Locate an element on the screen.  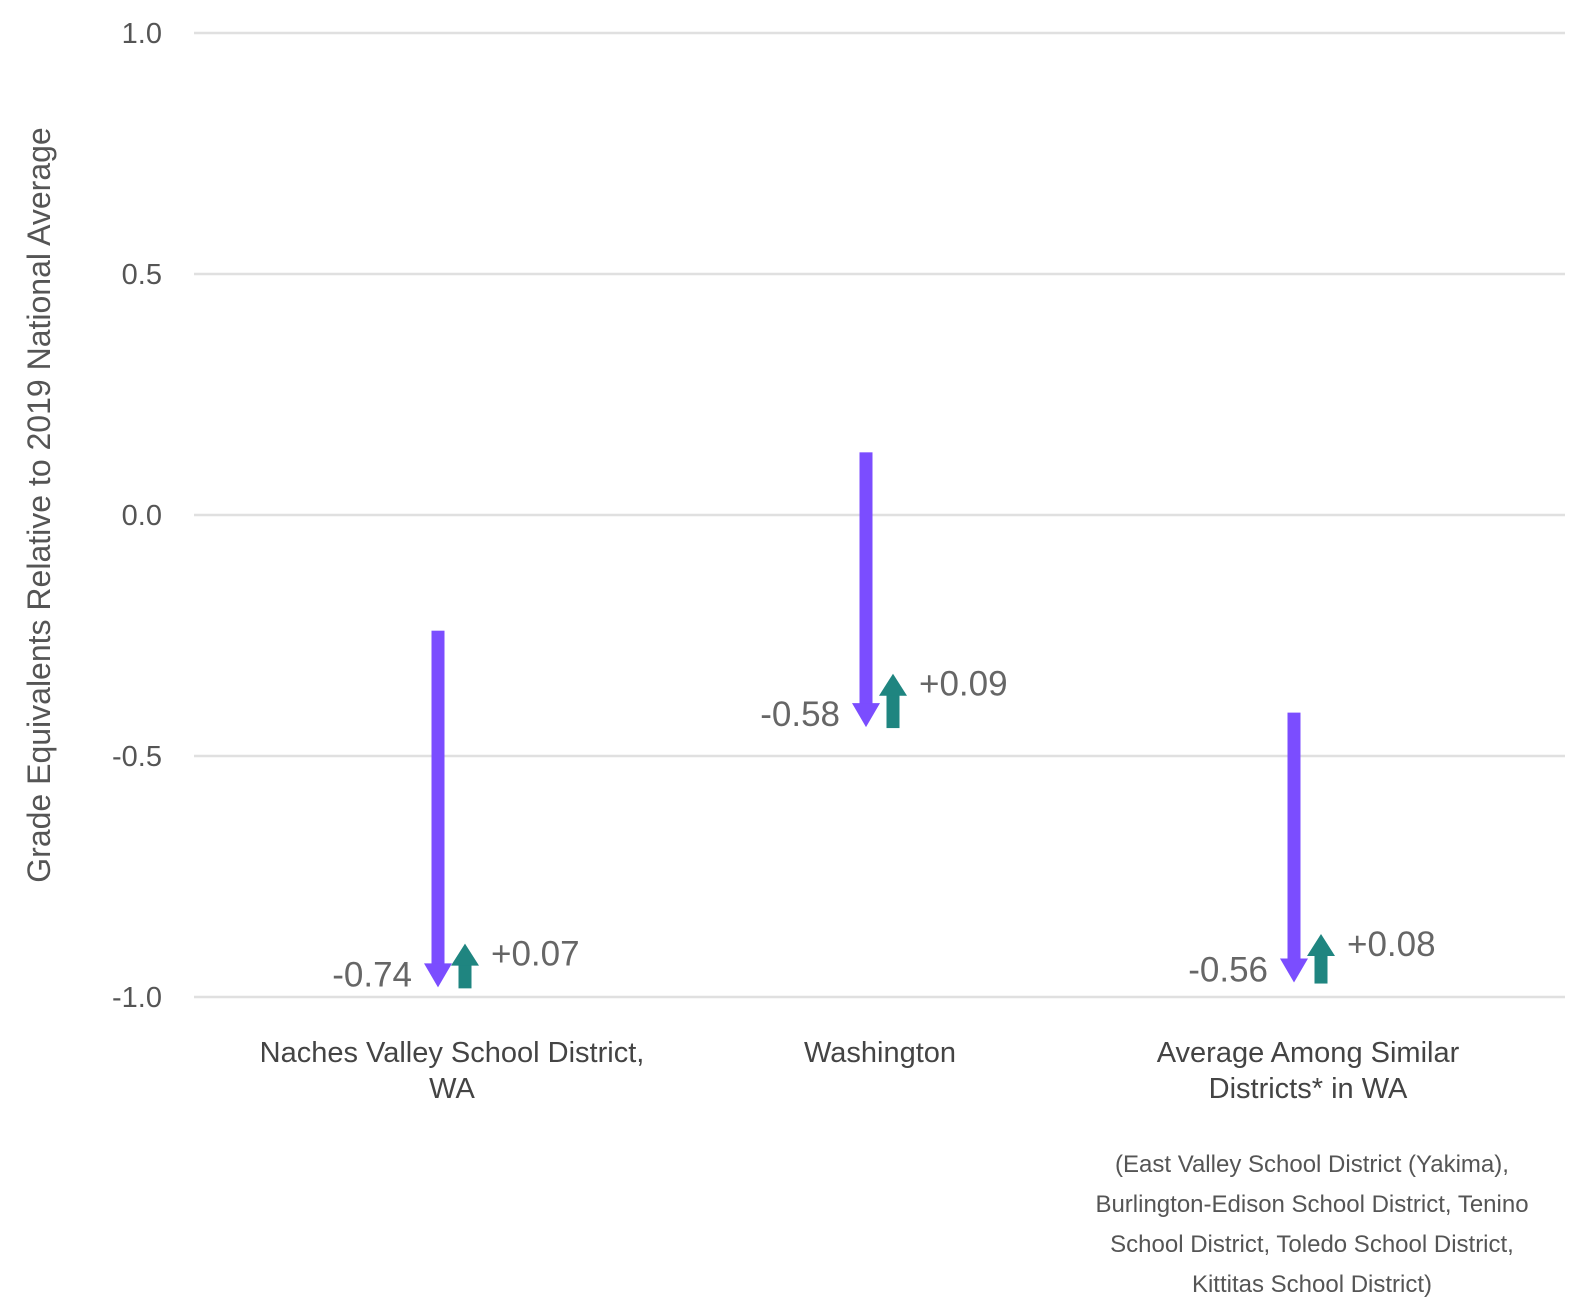
footnote-line: School District, Toledo School District, is located at coordinates (1312, 1244).